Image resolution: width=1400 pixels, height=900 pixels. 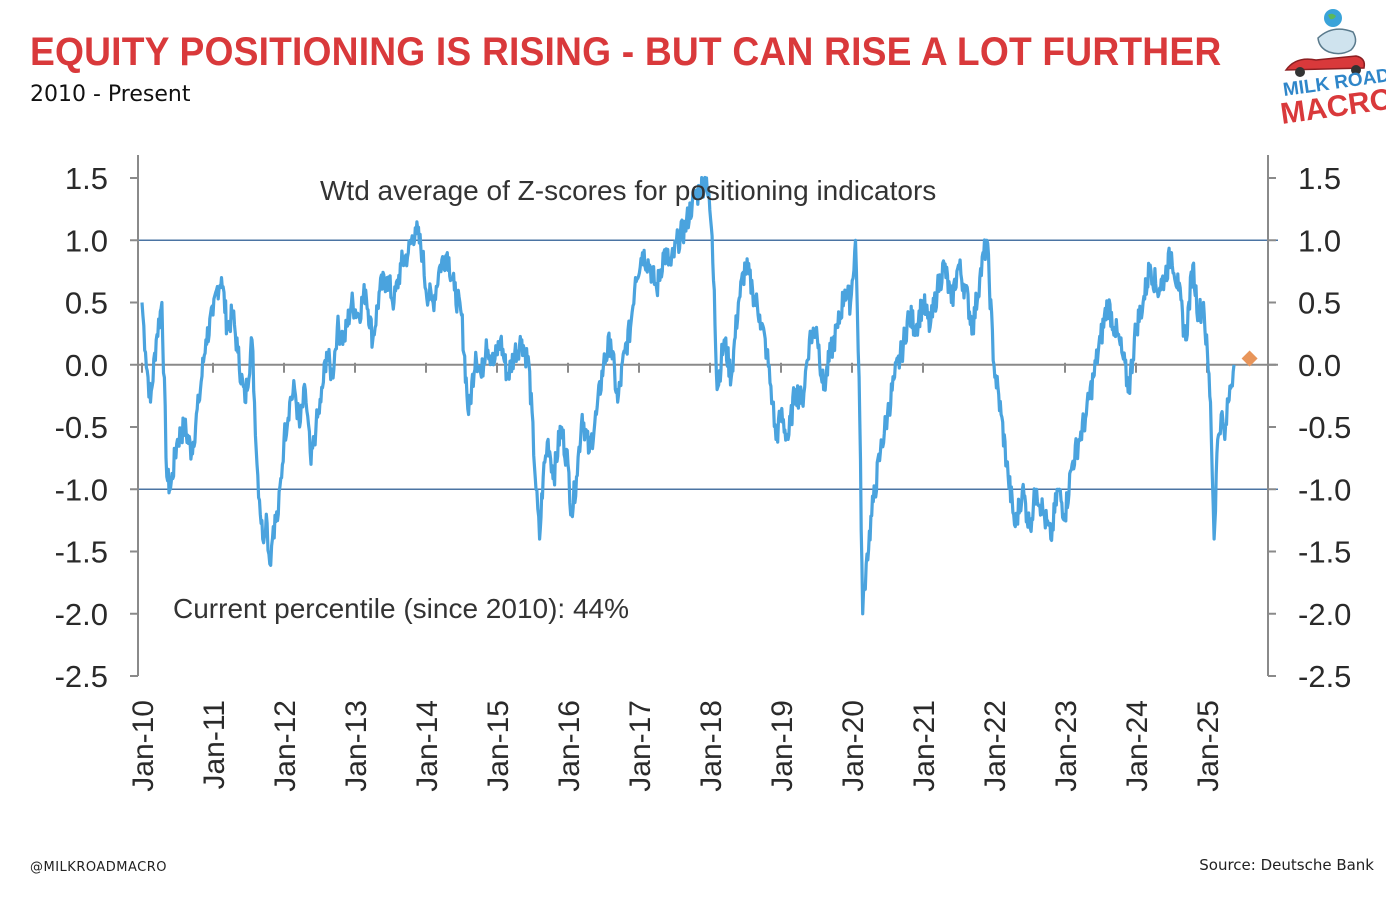 What do you see at coordinates (1208, 746) in the screenshot?
I see `x-tick-label: Jan-25` at bounding box center [1208, 746].